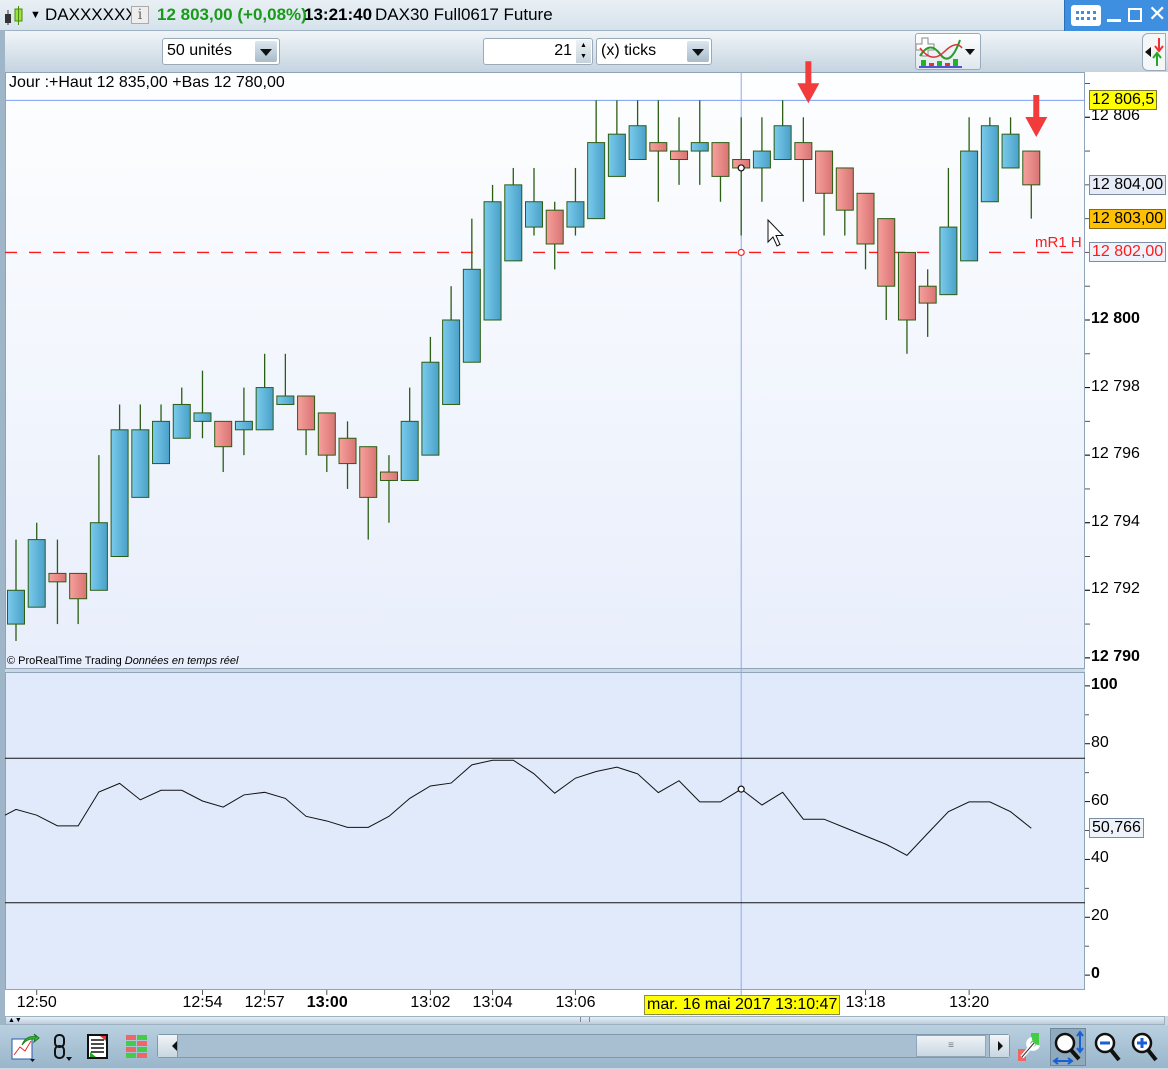 This screenshot has width=1168, height=1070. I want to click on maximize-icon, so click(1135, 15).